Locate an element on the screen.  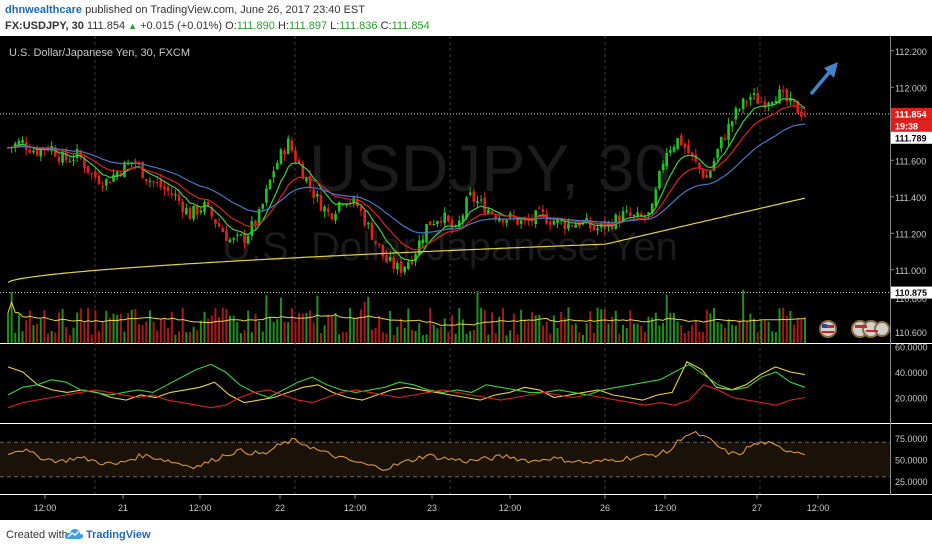
tradingview-link: TradingView is located at coordinates (118, 535).